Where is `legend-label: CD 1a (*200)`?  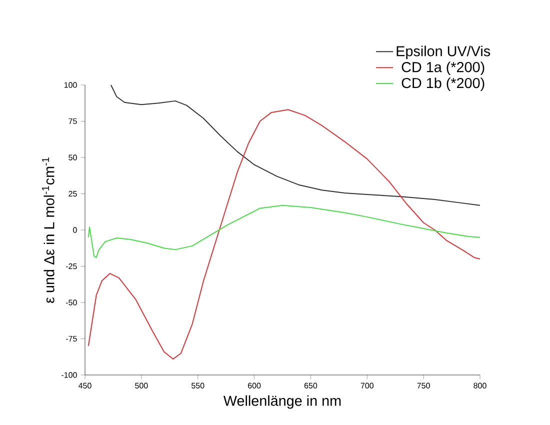 legend-label: CD 1a (*200) is located at coordinates (443, 69).